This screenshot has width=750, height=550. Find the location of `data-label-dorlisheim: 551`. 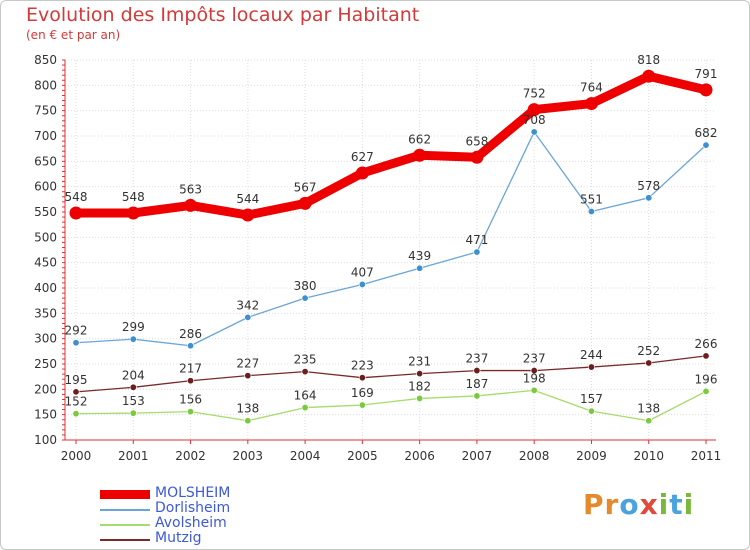

data-label-dorlisheim: 551 is located at coordinates (591, 199).